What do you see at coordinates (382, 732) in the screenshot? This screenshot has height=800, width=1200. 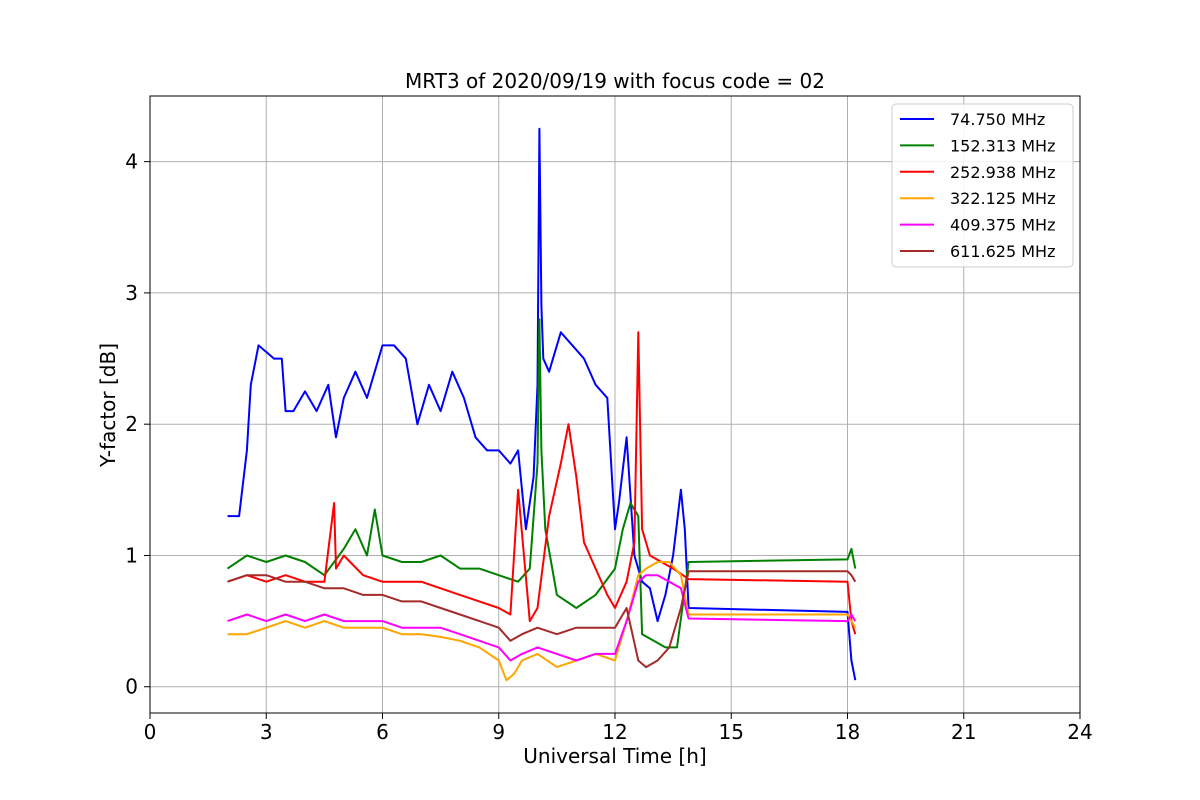 I see `x-tick-label: 6` at bounding box center [382, 732].